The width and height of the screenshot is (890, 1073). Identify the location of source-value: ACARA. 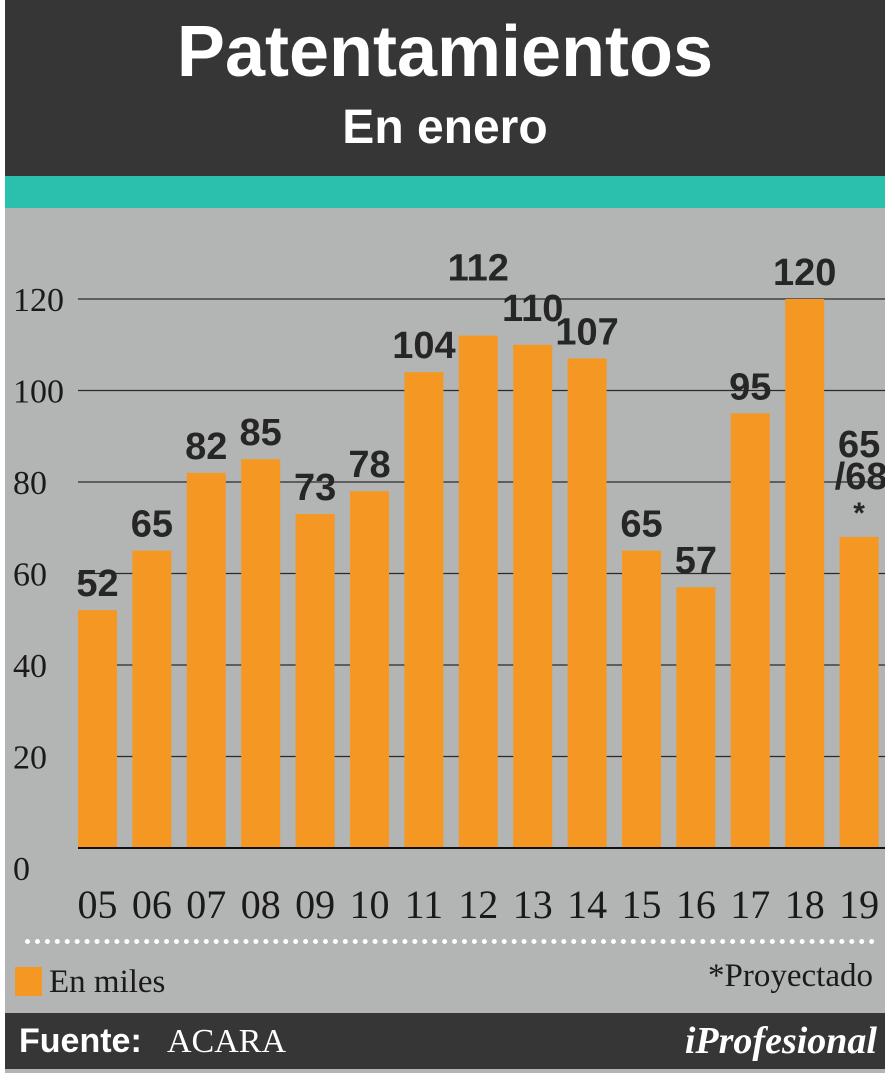
(227, 1041).